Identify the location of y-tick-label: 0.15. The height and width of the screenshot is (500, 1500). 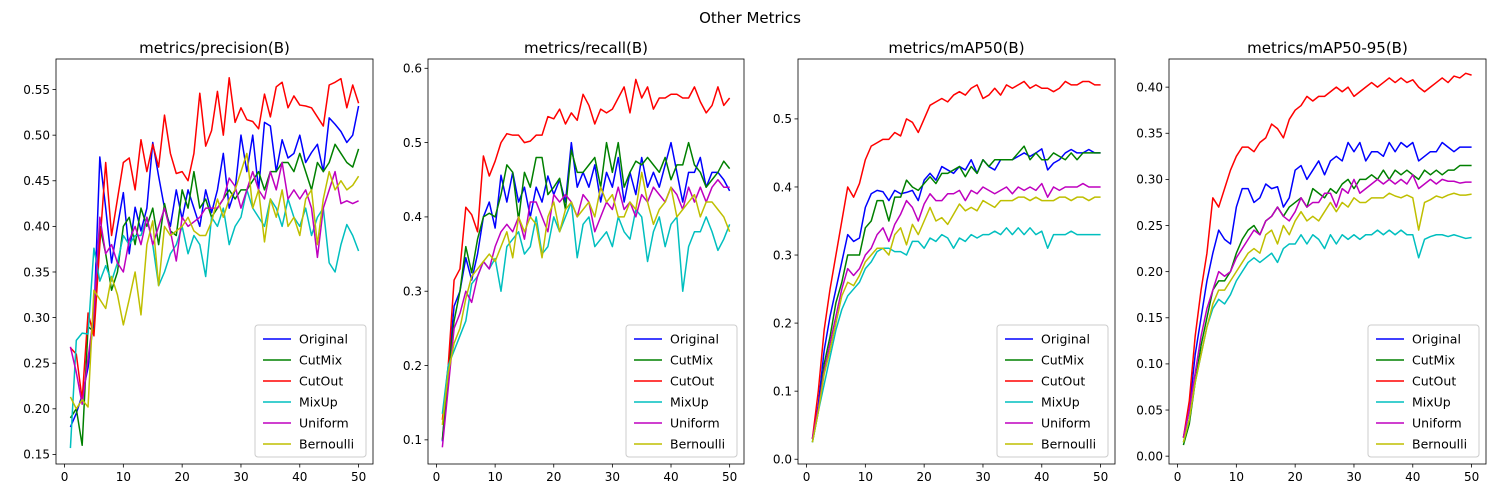
(36, 455).